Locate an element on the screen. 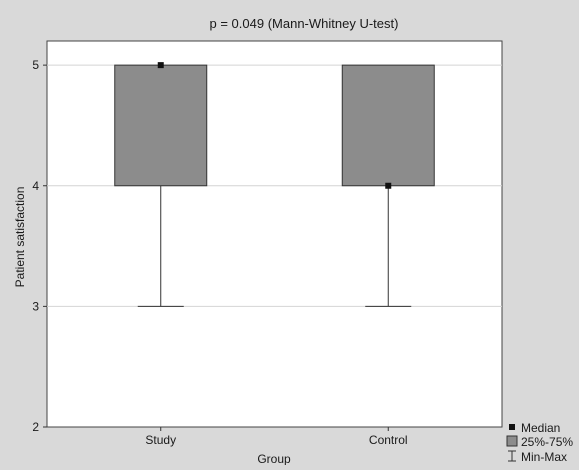 Image resolution: width=579 pixels, height=470 pixels. box-study is located at coordinates (161, 184).